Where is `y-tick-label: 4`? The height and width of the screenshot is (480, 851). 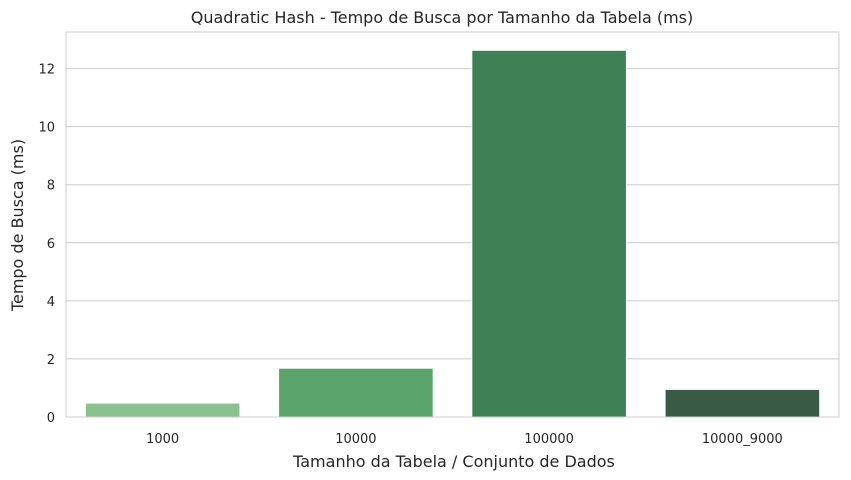
y-tick-label: 4 is located at coordinates (51, 302).